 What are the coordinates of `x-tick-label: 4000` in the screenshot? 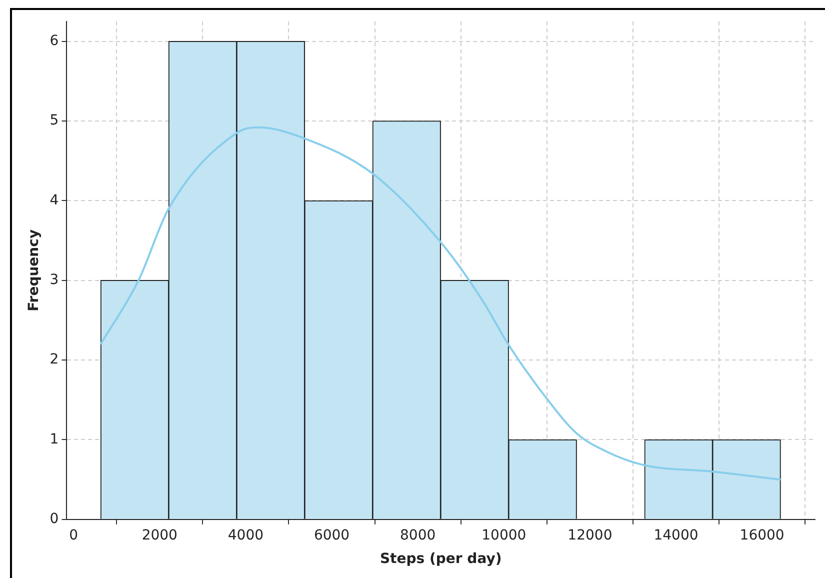 It's located at (246, 535).